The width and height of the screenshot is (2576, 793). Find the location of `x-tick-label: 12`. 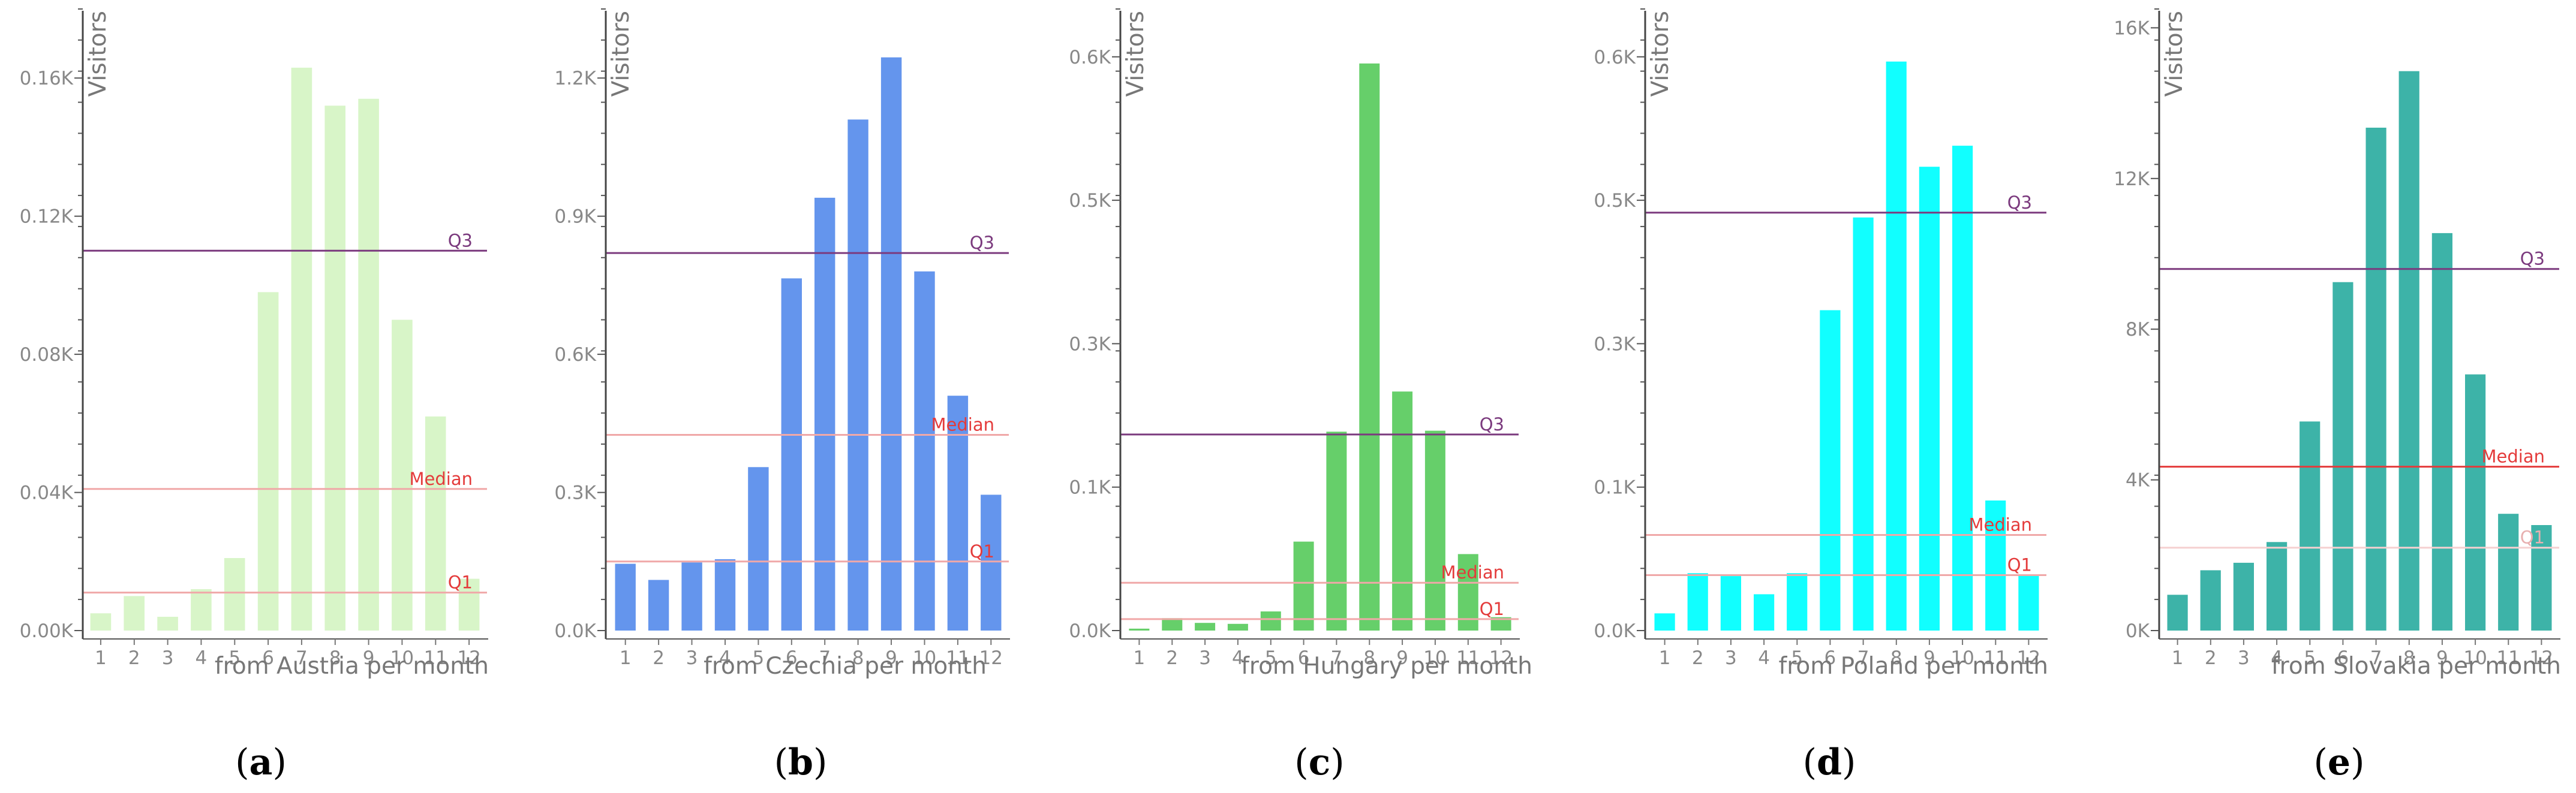

x-tick-label: 12 is located at coordinates (2029, 658).